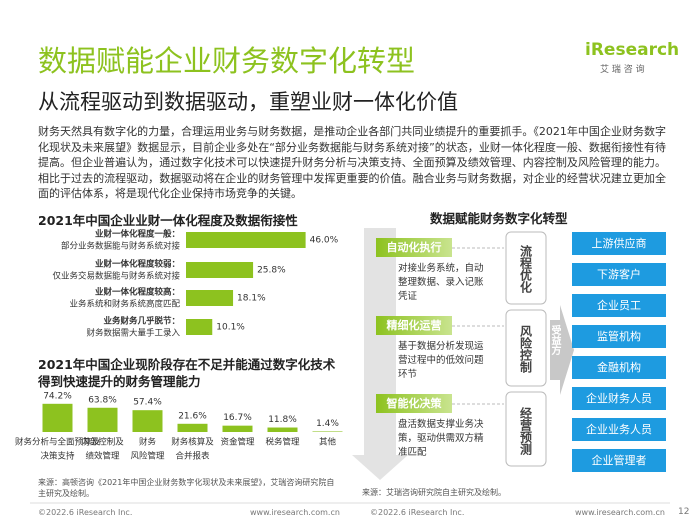 This screenshot has height=525, width=700. What do you see at coordinates (619, 460) in the screenshot?
I see `beneficiary: 企业管理者` at bounding box center [619, 460].